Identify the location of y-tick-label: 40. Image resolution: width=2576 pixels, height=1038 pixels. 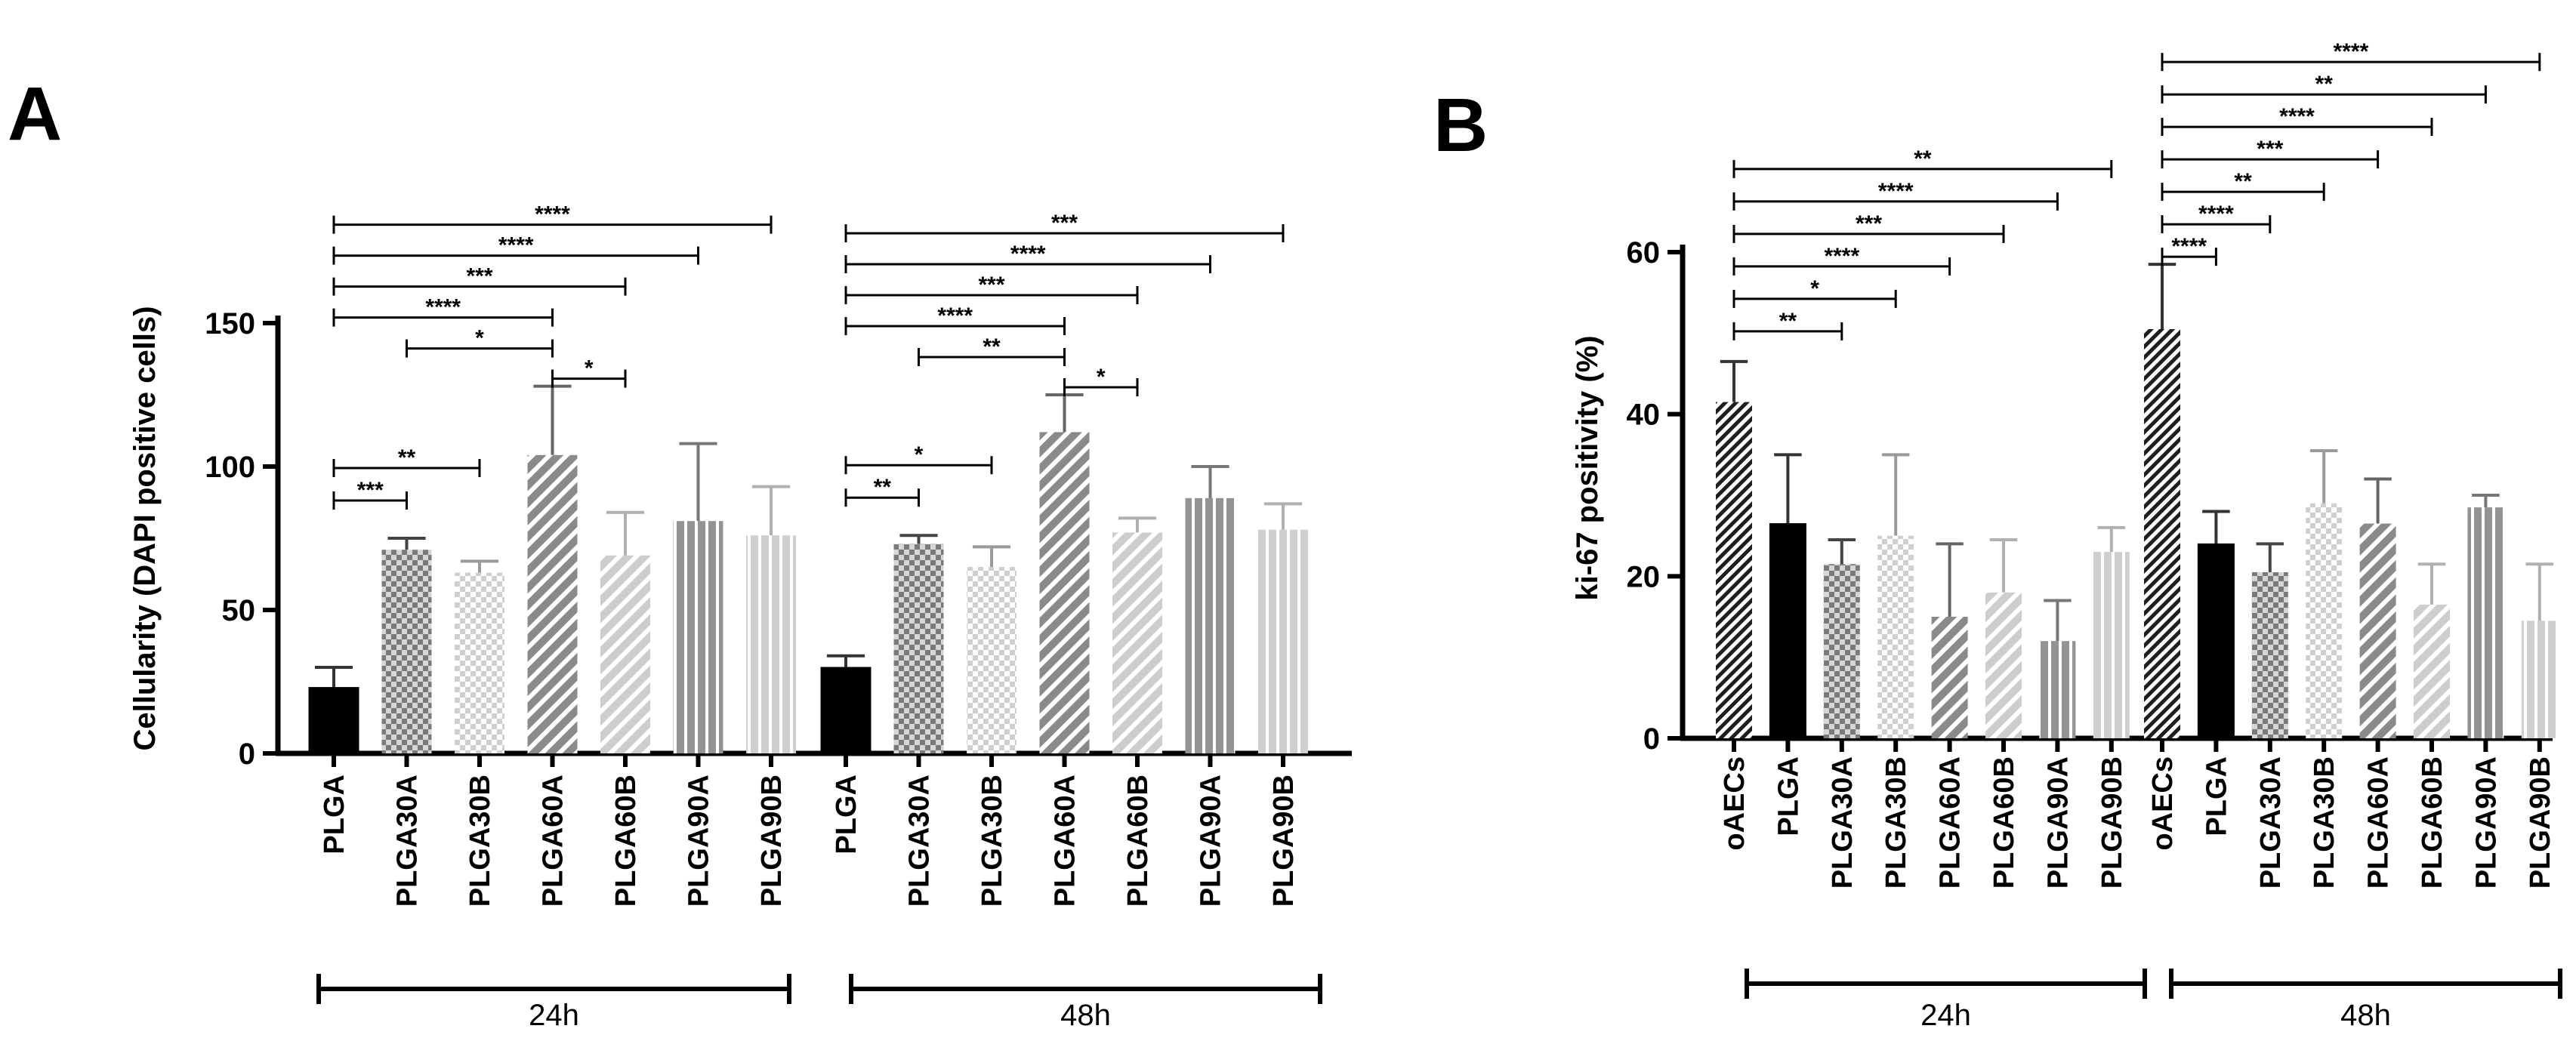
(1644, 415).